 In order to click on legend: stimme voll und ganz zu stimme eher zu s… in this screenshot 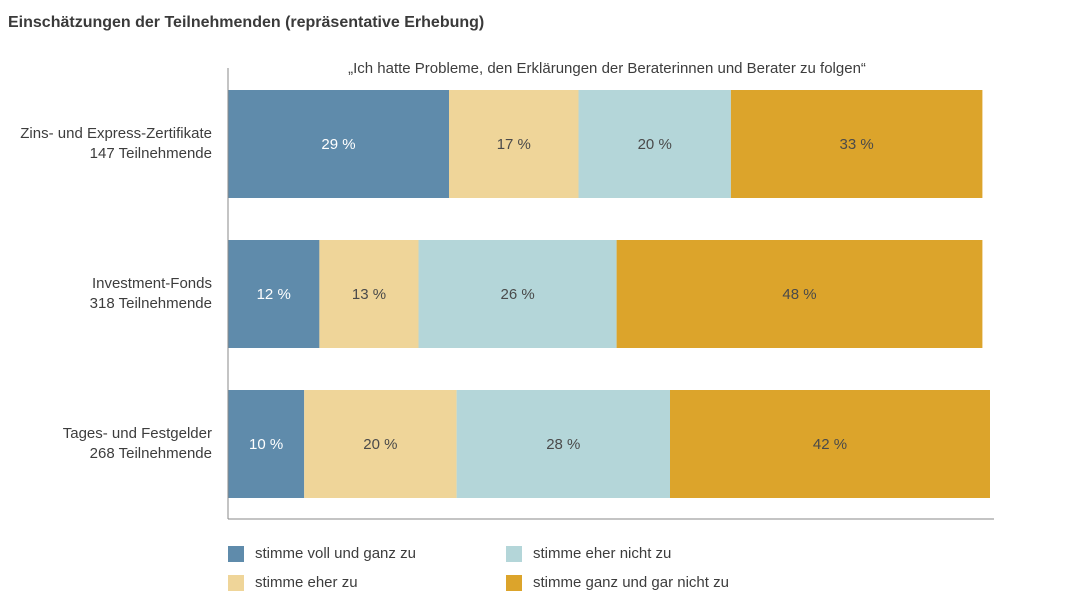, I will do `click(528, 573)`.